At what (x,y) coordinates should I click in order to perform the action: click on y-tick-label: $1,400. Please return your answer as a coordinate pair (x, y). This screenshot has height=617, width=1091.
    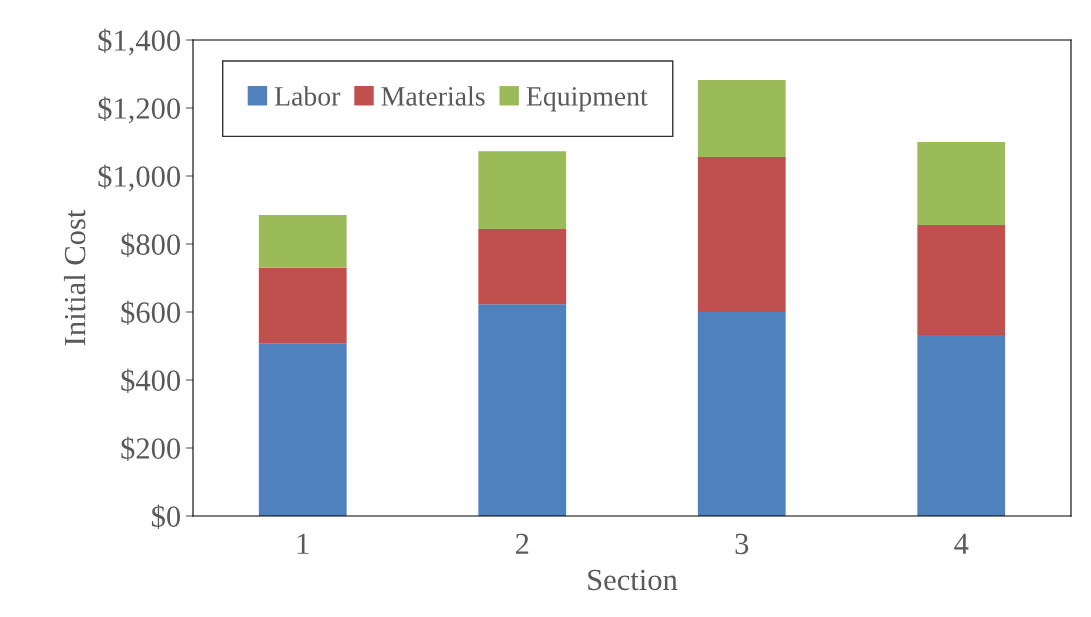
    Looking at the image, I should click on (139, 42).